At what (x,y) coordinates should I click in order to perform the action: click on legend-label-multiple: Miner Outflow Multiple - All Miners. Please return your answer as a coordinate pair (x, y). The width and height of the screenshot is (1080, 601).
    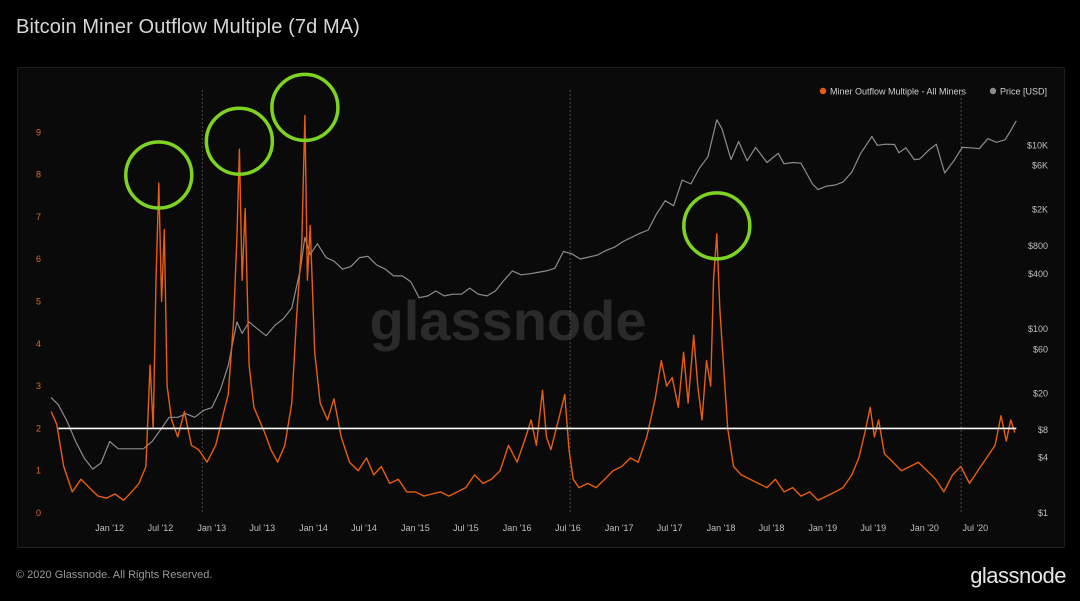
    Looking at the image, I should click on (898, 92).